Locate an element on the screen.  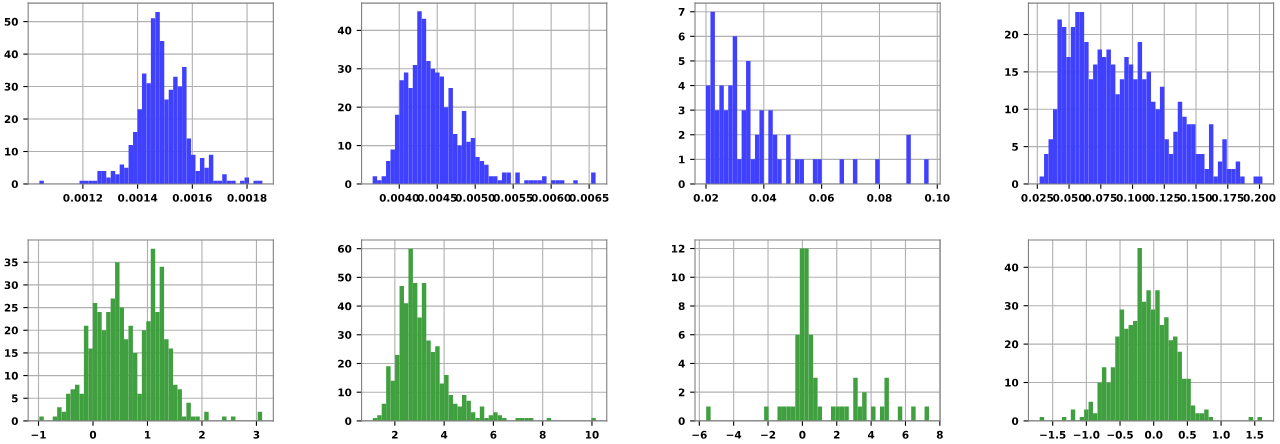
x-tick-label: 0.0060 is located at coordinates (551, 197).